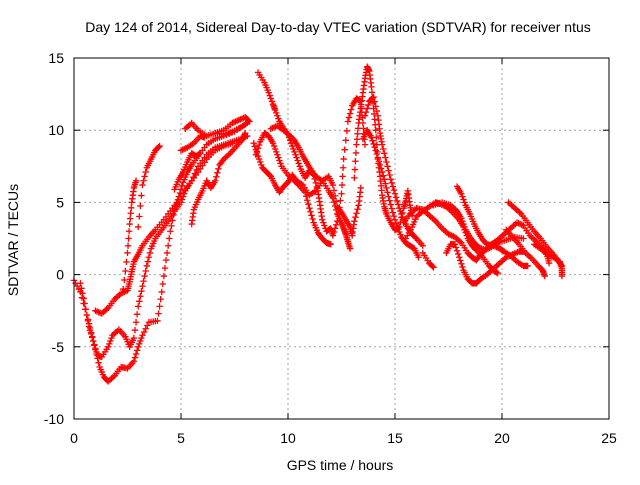 The height and width of the screenshot is (485, 640). Describe the element at coordinates (60, 202) in the screenshot. I see `y-tick-label: 5` at that location.